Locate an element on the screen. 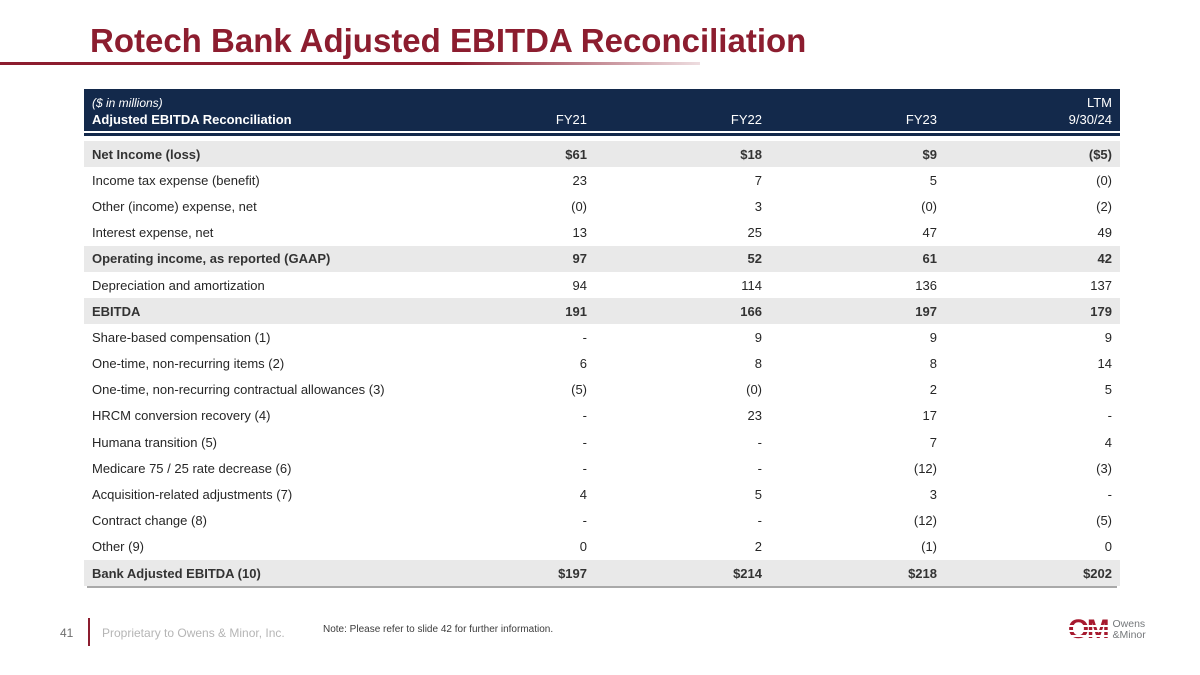 This screenshot has height=675, width=1200. row-label: Other (income) expense, net is located at coordinates (174, 206).